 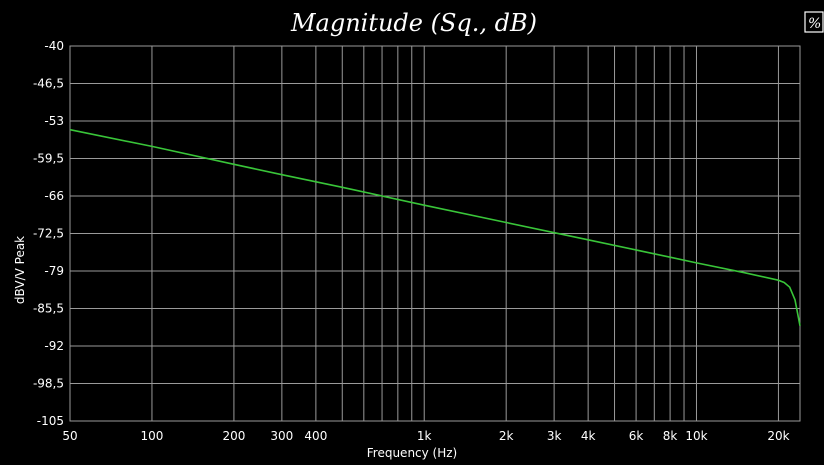 I want to click on y-tick-label: -46,5, so click(x=48, y=84).